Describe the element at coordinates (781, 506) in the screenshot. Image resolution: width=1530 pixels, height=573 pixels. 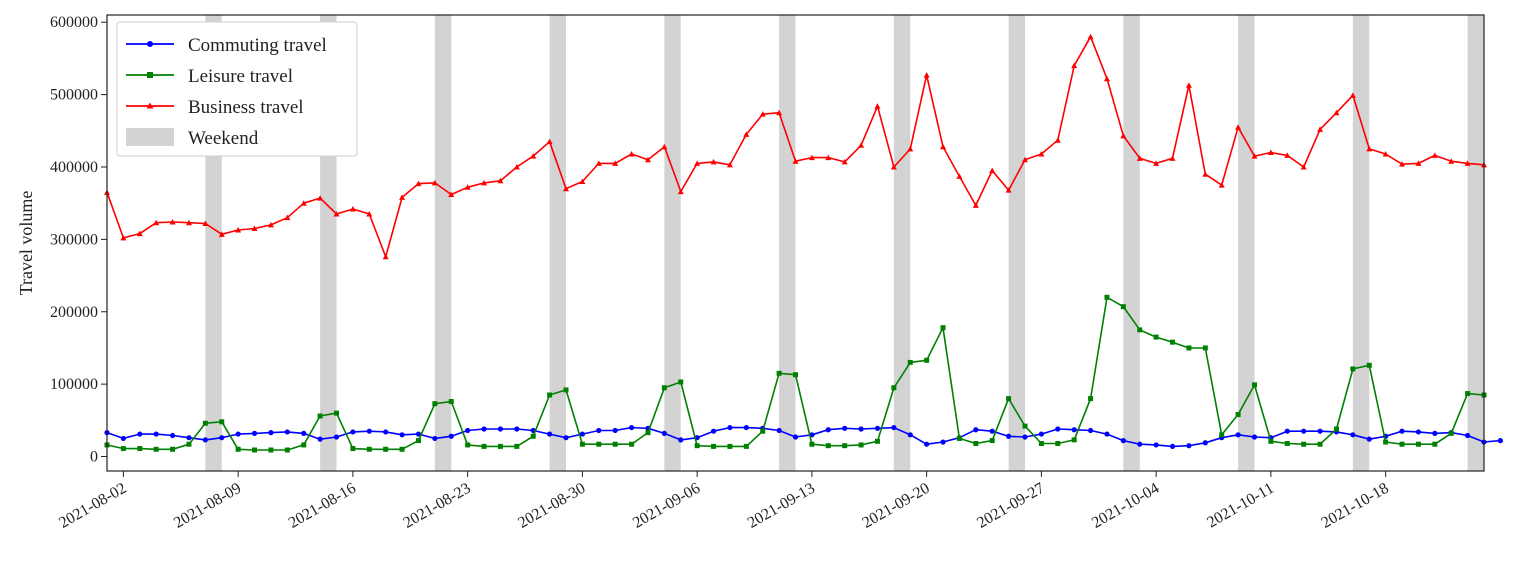
I see `x-tick-label-2021-09-13: 2021-09-13` at that location.